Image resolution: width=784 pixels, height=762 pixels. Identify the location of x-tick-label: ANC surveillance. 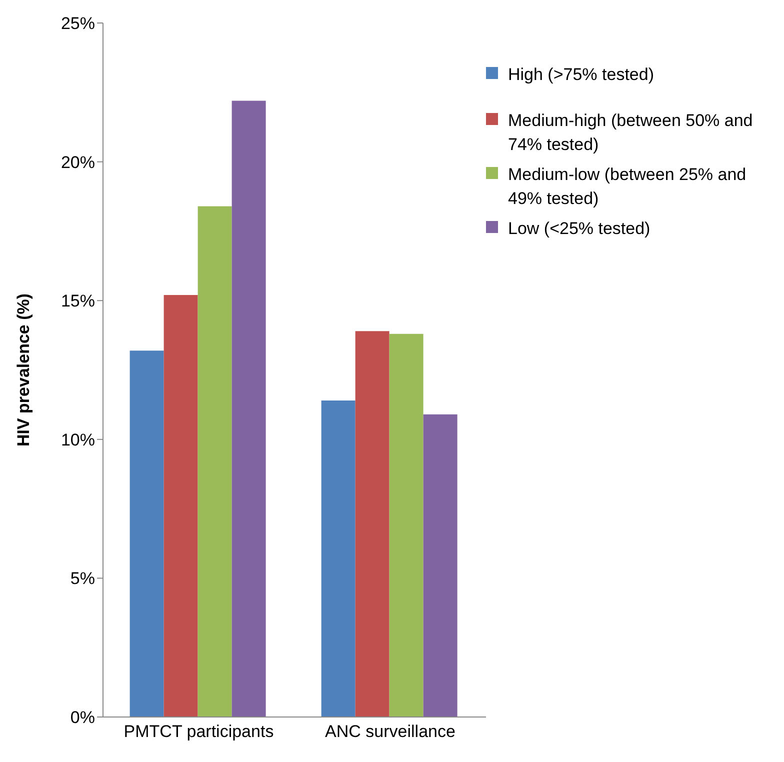
(390, 732).